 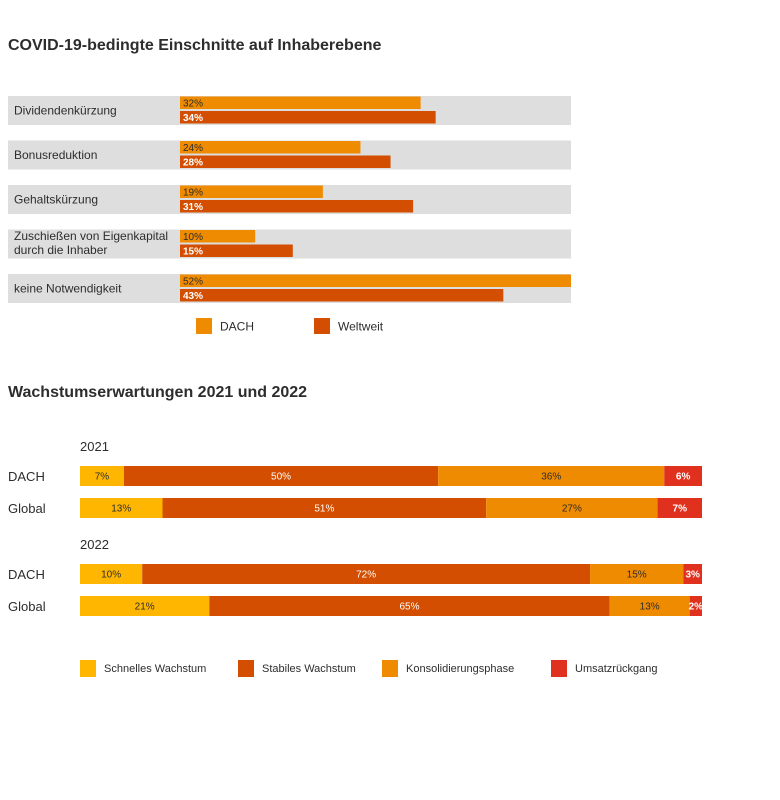 I want to click on segment-value-label: 51%, so click(x=324, y=509).